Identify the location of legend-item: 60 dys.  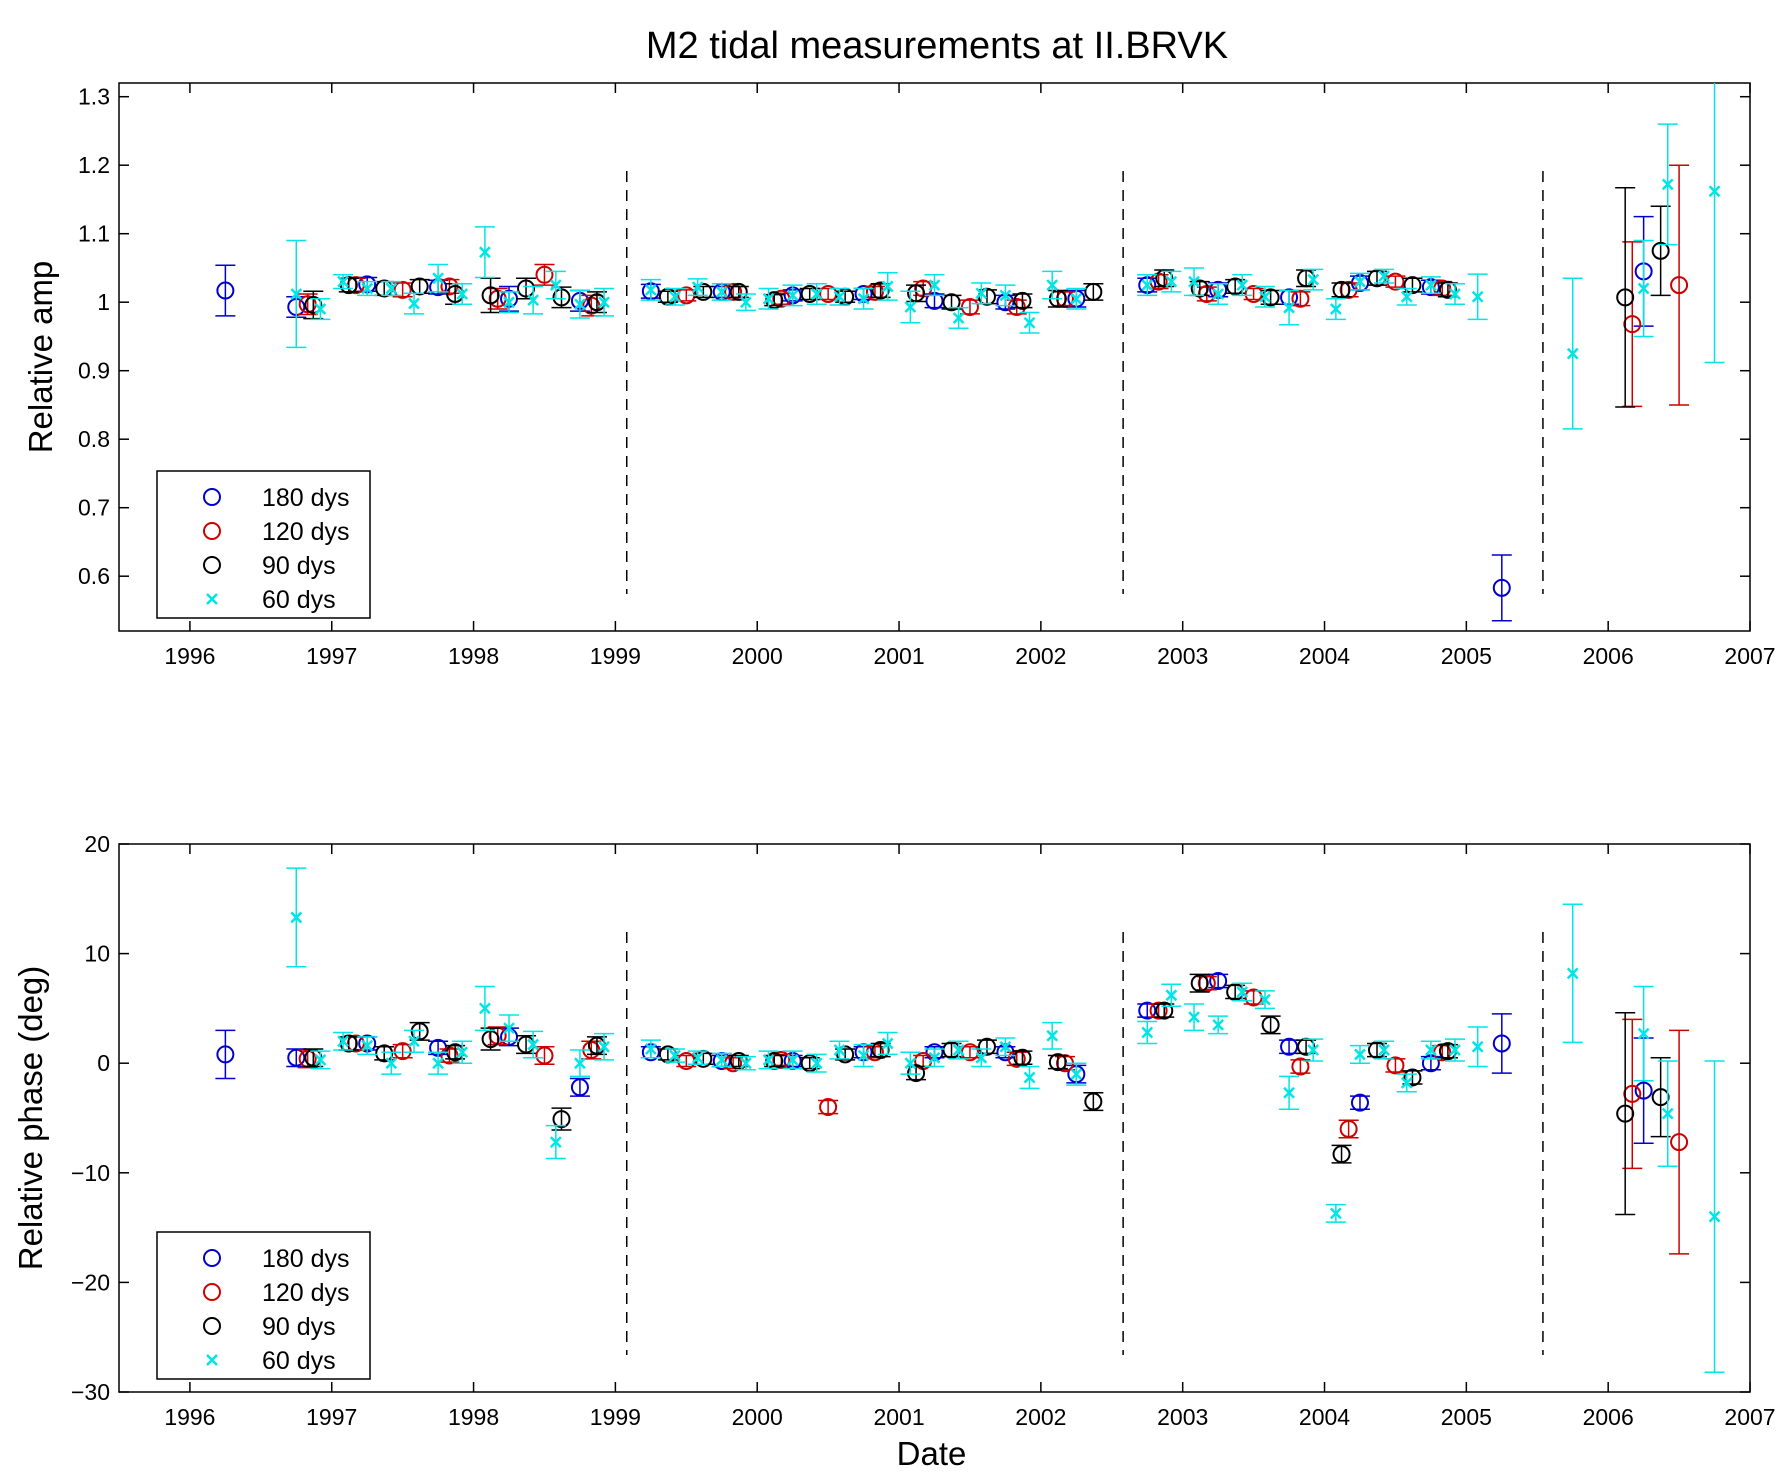
(271, 600).